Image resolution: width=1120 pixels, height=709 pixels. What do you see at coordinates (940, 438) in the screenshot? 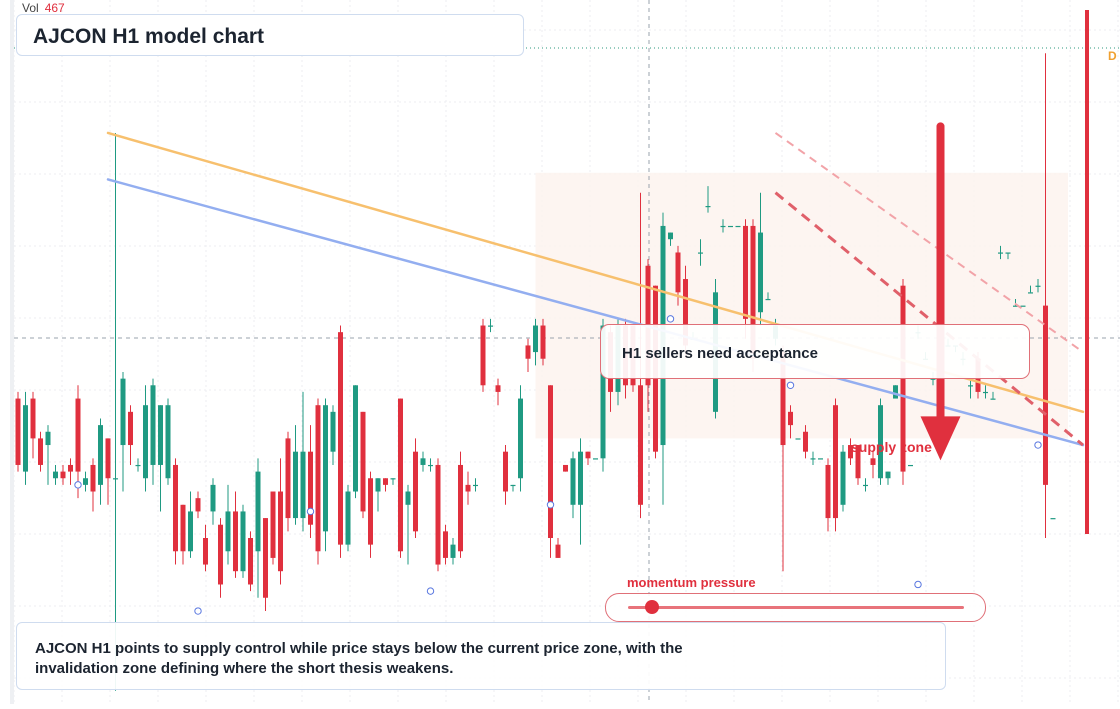
I see `down-arrow-head` at bounding box center [940, 438].